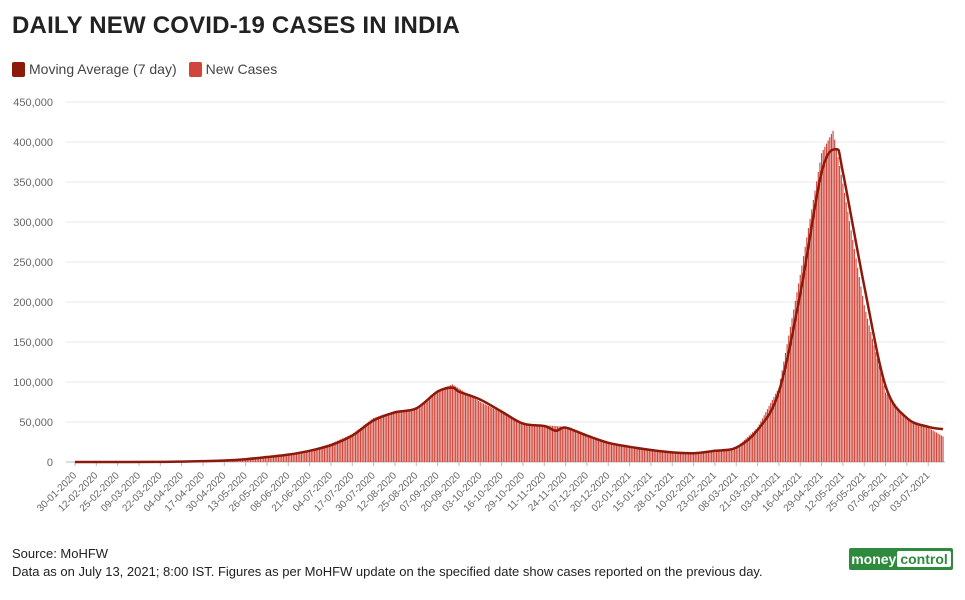 This screenshot has width=965, height=600. Describe the element at coordinates (901, 559) in the screenshot. I see `moneycontrol-logo: money control` at that location.